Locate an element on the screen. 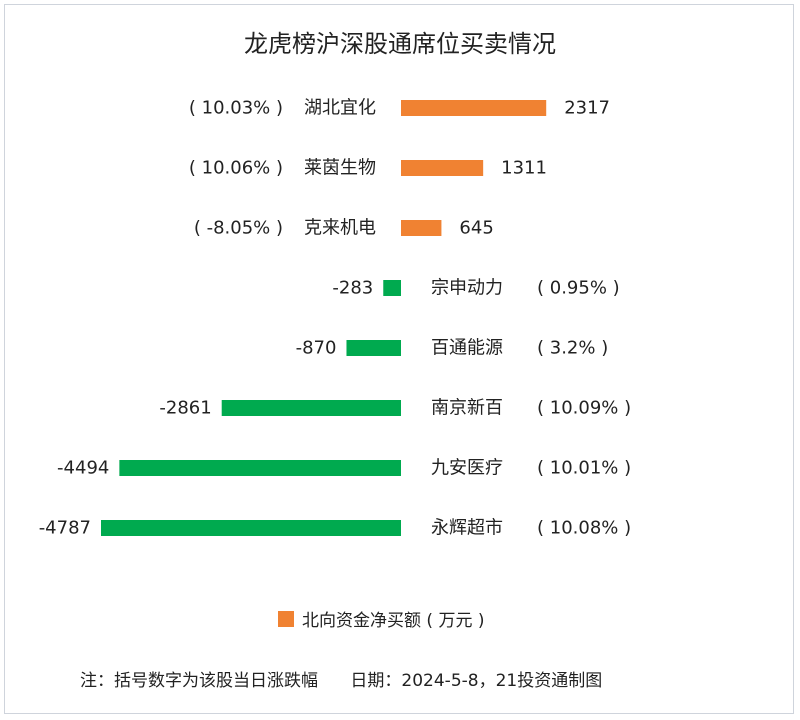 This screenshot has width=800, height=720. category-label: 南京新百 is located at coordinates (467, 408).